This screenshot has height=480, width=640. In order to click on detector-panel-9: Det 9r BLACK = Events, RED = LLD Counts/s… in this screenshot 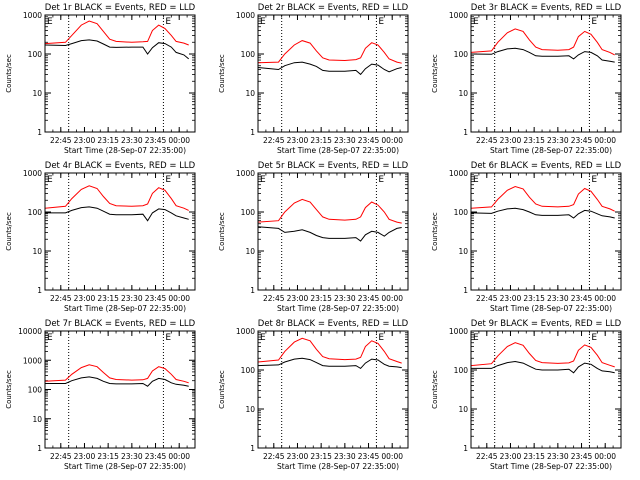, I will do `click(526, 395)`.